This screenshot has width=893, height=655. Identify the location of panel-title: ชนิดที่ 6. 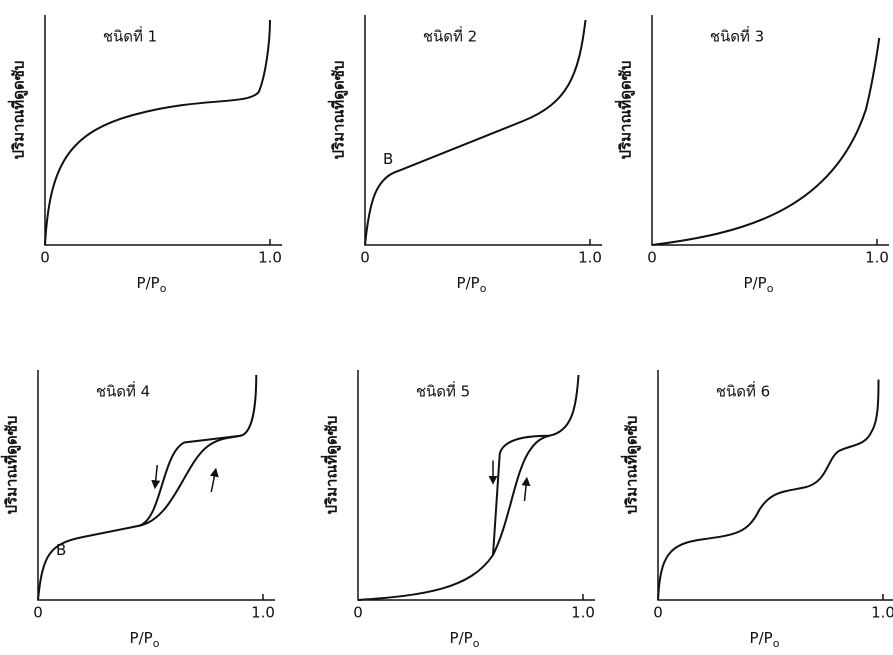
(743, 391).